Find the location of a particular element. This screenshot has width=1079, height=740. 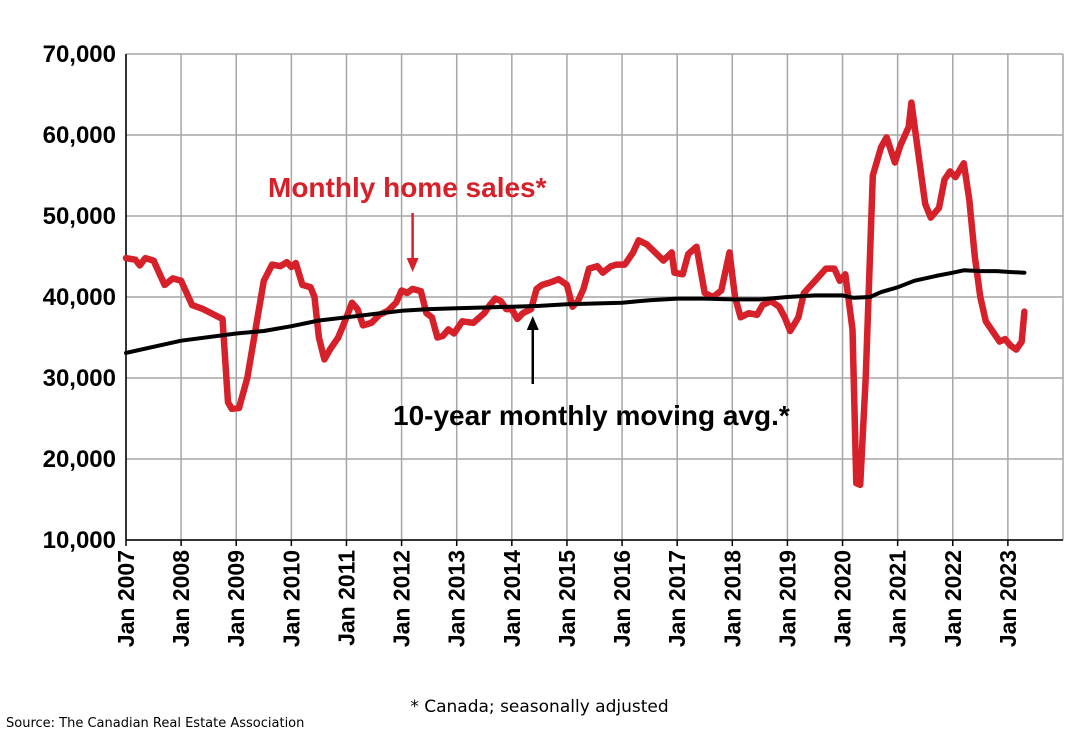

x-tick-label: Jan 2010 is located at coordinates (291, 598).